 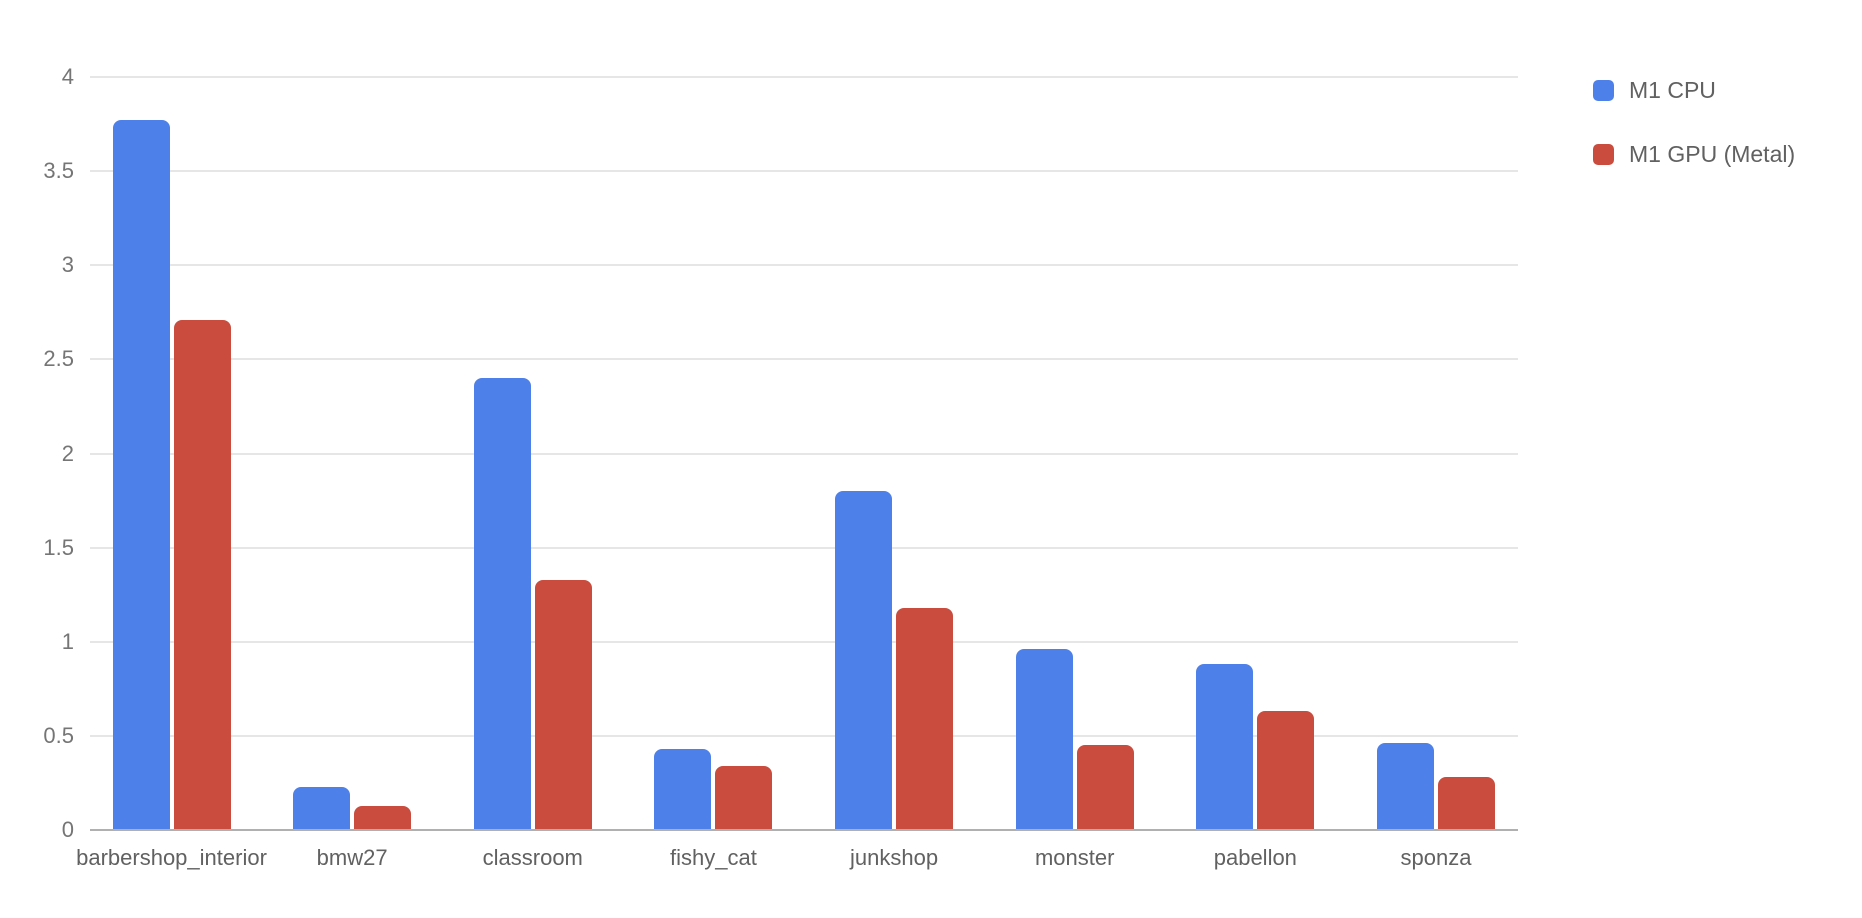 I want to click on bar-m1-gpu-metal-barbershop-interior, so click(x=202, y=574).